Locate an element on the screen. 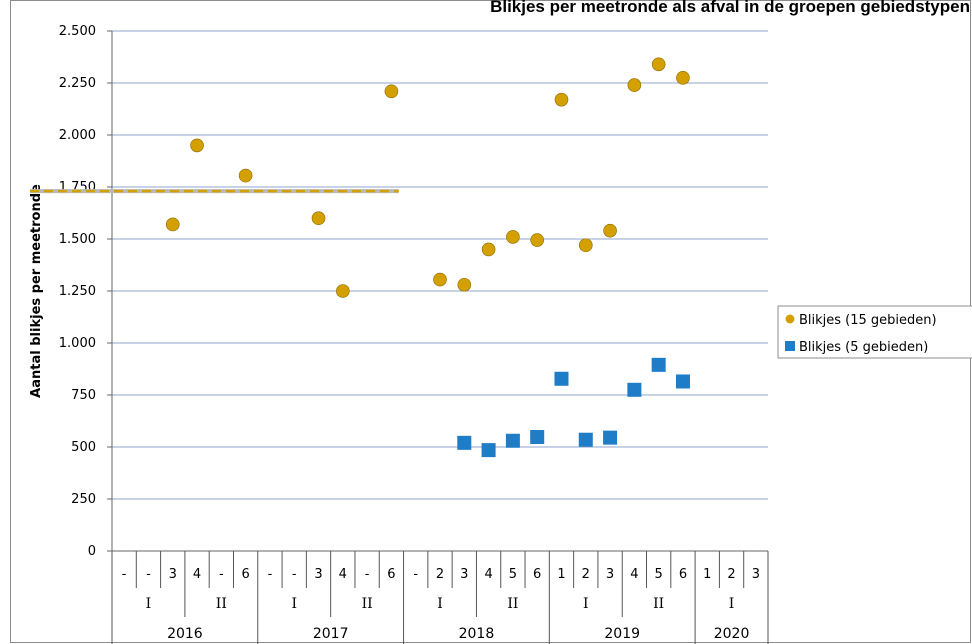 This screenshot has height=644, width=972. y-tick-label: 0 is located at coordinates (92, 551).